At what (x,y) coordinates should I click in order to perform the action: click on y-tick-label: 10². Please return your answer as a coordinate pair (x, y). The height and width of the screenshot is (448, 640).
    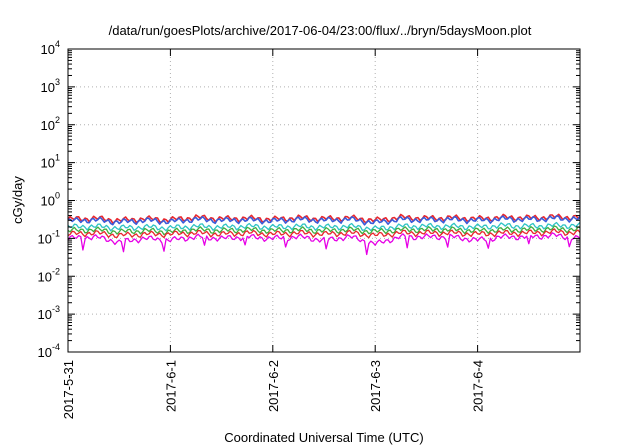
    Looking at the image, I should click on (50, 124).